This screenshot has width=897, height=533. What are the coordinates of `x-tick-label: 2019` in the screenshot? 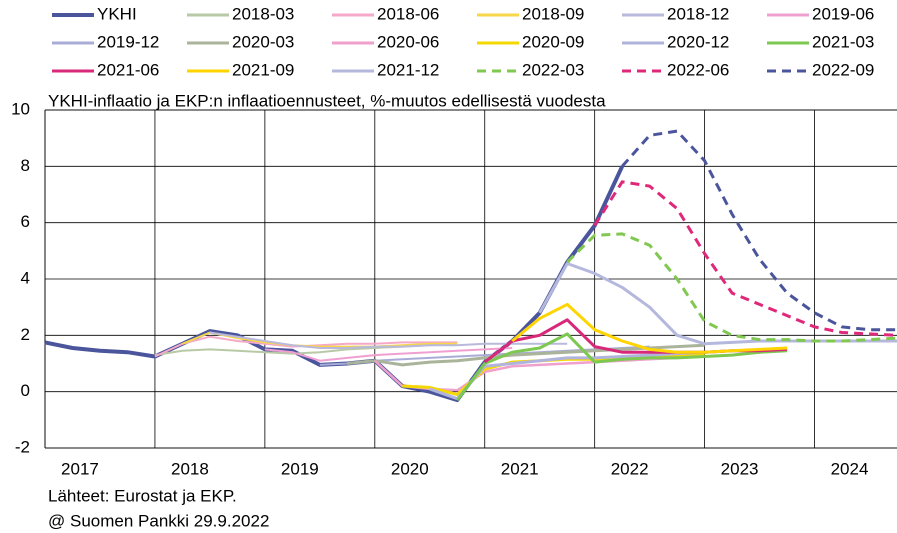 It's located at (300, 468).